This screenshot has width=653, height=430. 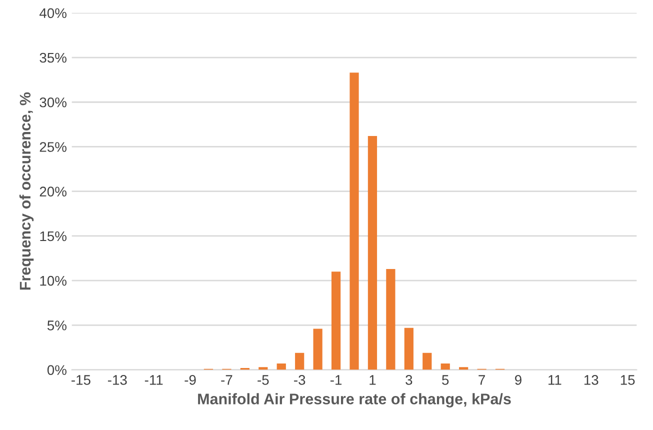 What do you see at coordinates (53, 147) in the screenshot?
I see `y-tick-label: 25%` at bounding box center [53, 147].